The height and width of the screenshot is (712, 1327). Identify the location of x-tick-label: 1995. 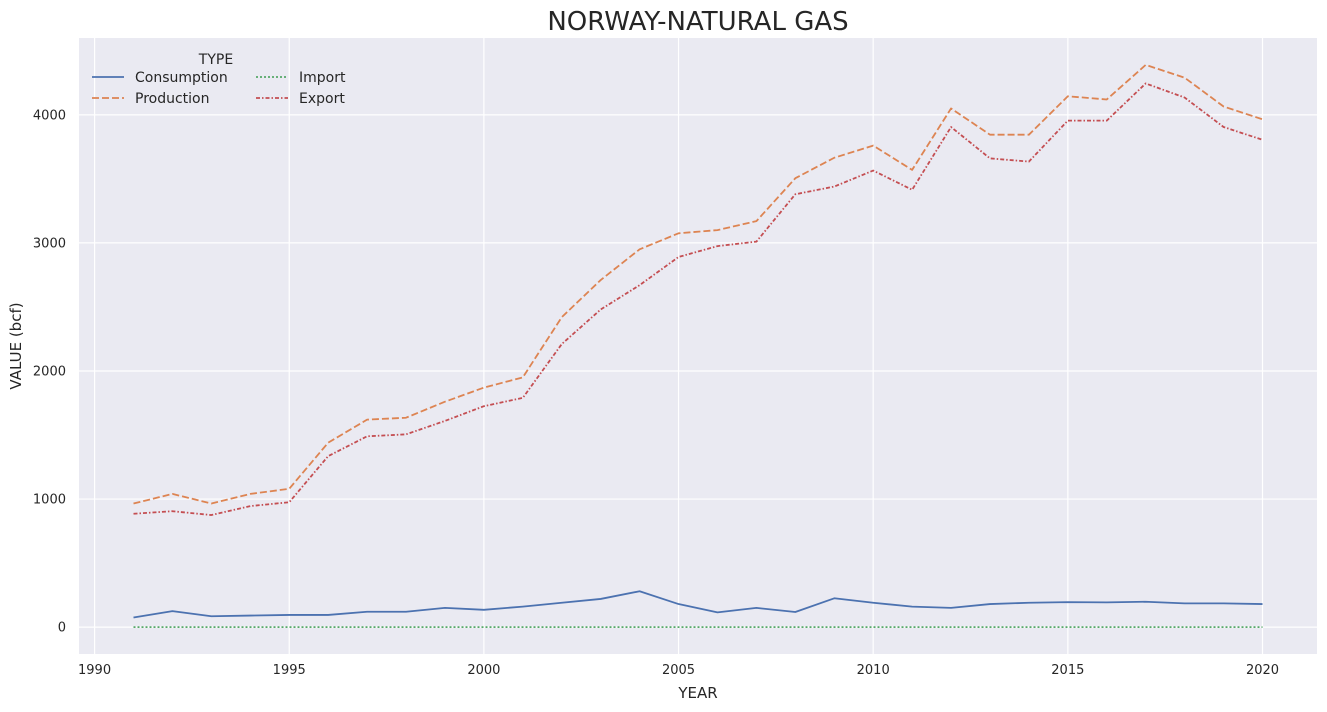
(289, 670).